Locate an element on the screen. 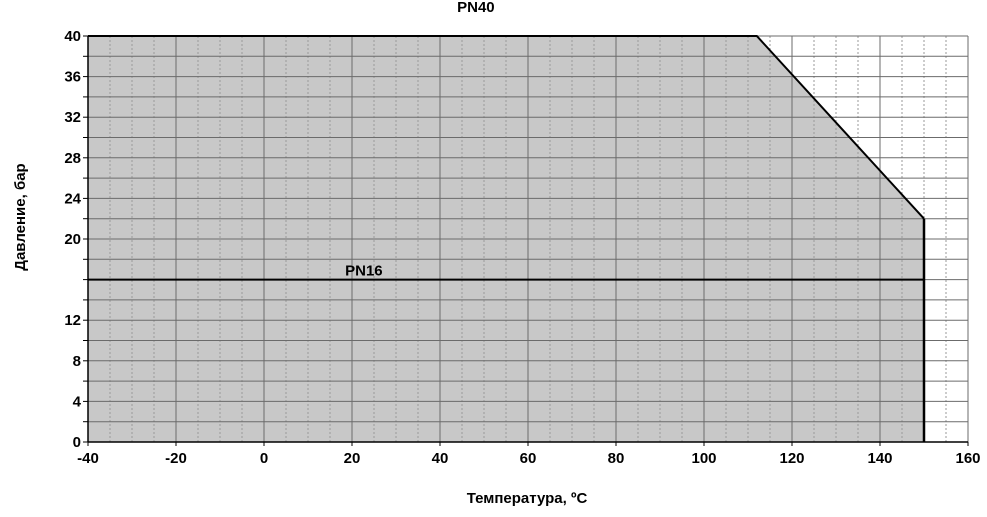 This screenshot has width=987, height=517. series-label-pn40: PN40 is located at coordinates (476, 8).